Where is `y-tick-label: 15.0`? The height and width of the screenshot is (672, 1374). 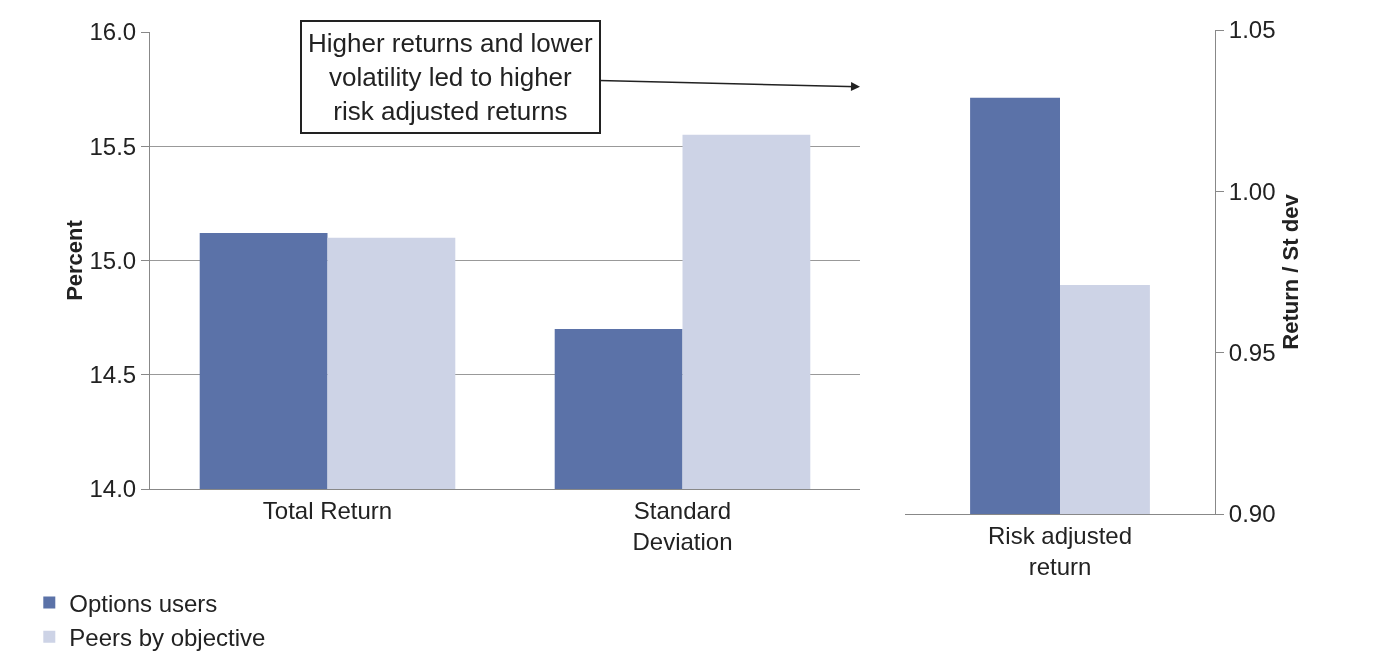
y-tick-label: 15.0 is located at coordinates (113, 260).